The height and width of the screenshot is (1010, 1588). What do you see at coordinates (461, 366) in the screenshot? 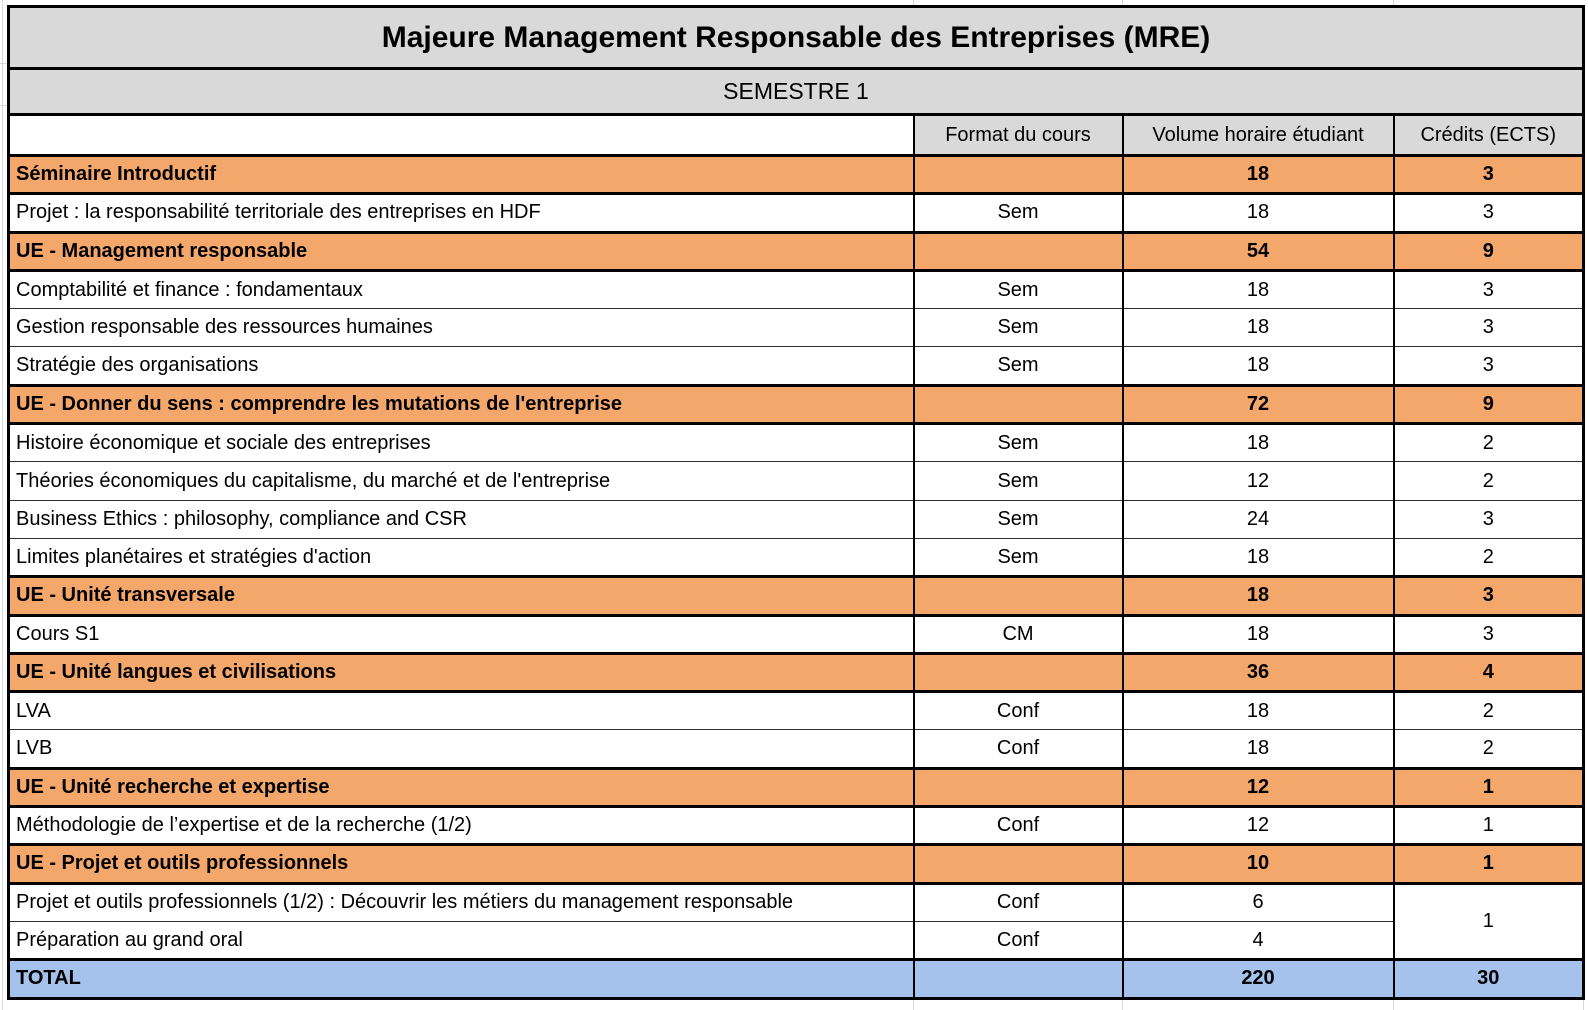
I see `course-name-cell: Stratégie des organisations` at bounding box center [461, 366].